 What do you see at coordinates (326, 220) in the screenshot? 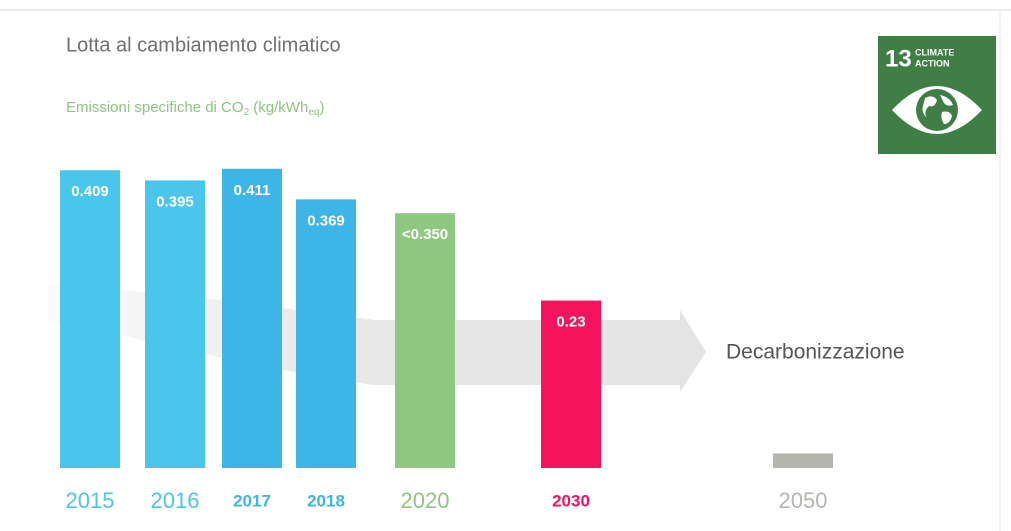
I see `value-label: 0.369` at bounding box center [326, 220].